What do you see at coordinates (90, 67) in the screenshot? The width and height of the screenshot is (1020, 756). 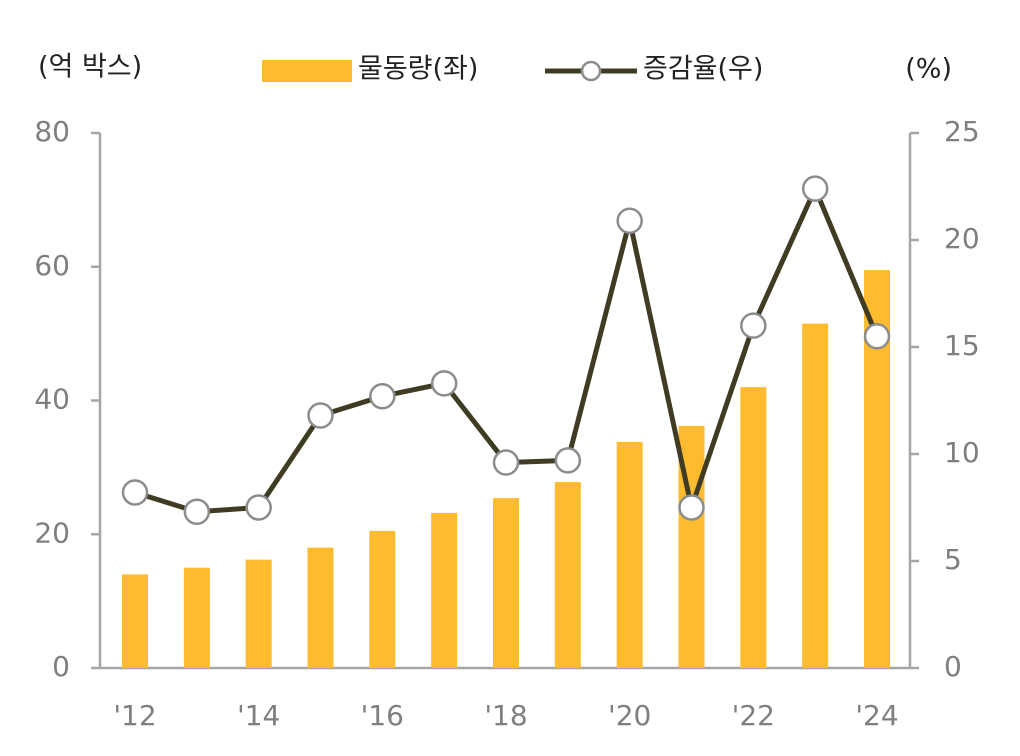 I see `y-axis-label: (억 박스)` at bounding box center [90, 67].